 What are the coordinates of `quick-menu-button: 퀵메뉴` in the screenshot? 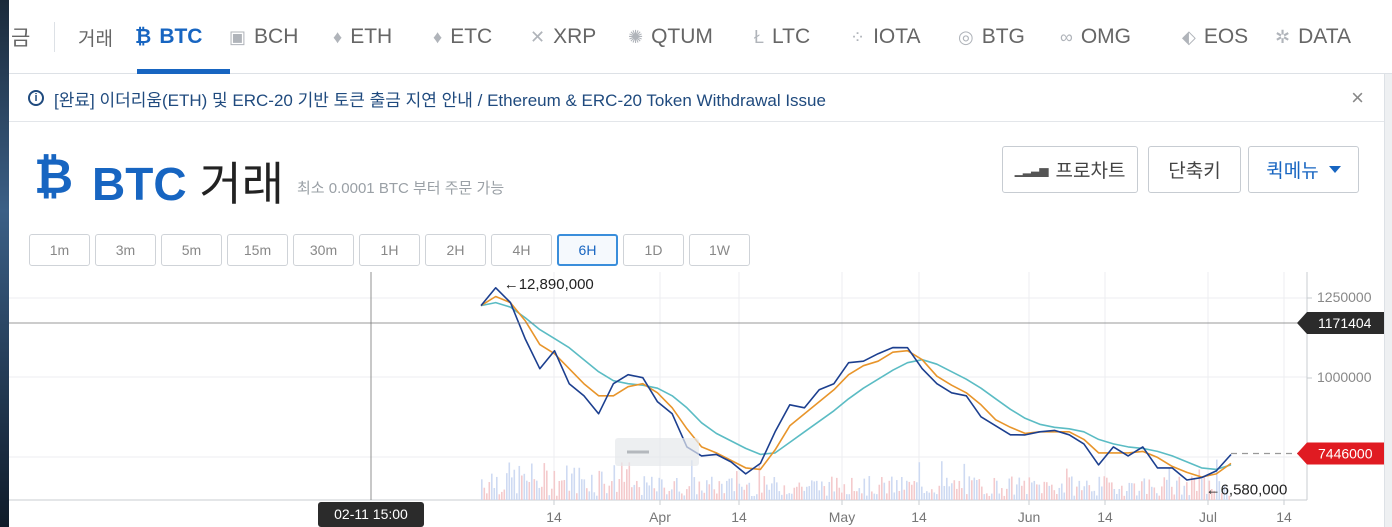 It's located at (1303, 169).